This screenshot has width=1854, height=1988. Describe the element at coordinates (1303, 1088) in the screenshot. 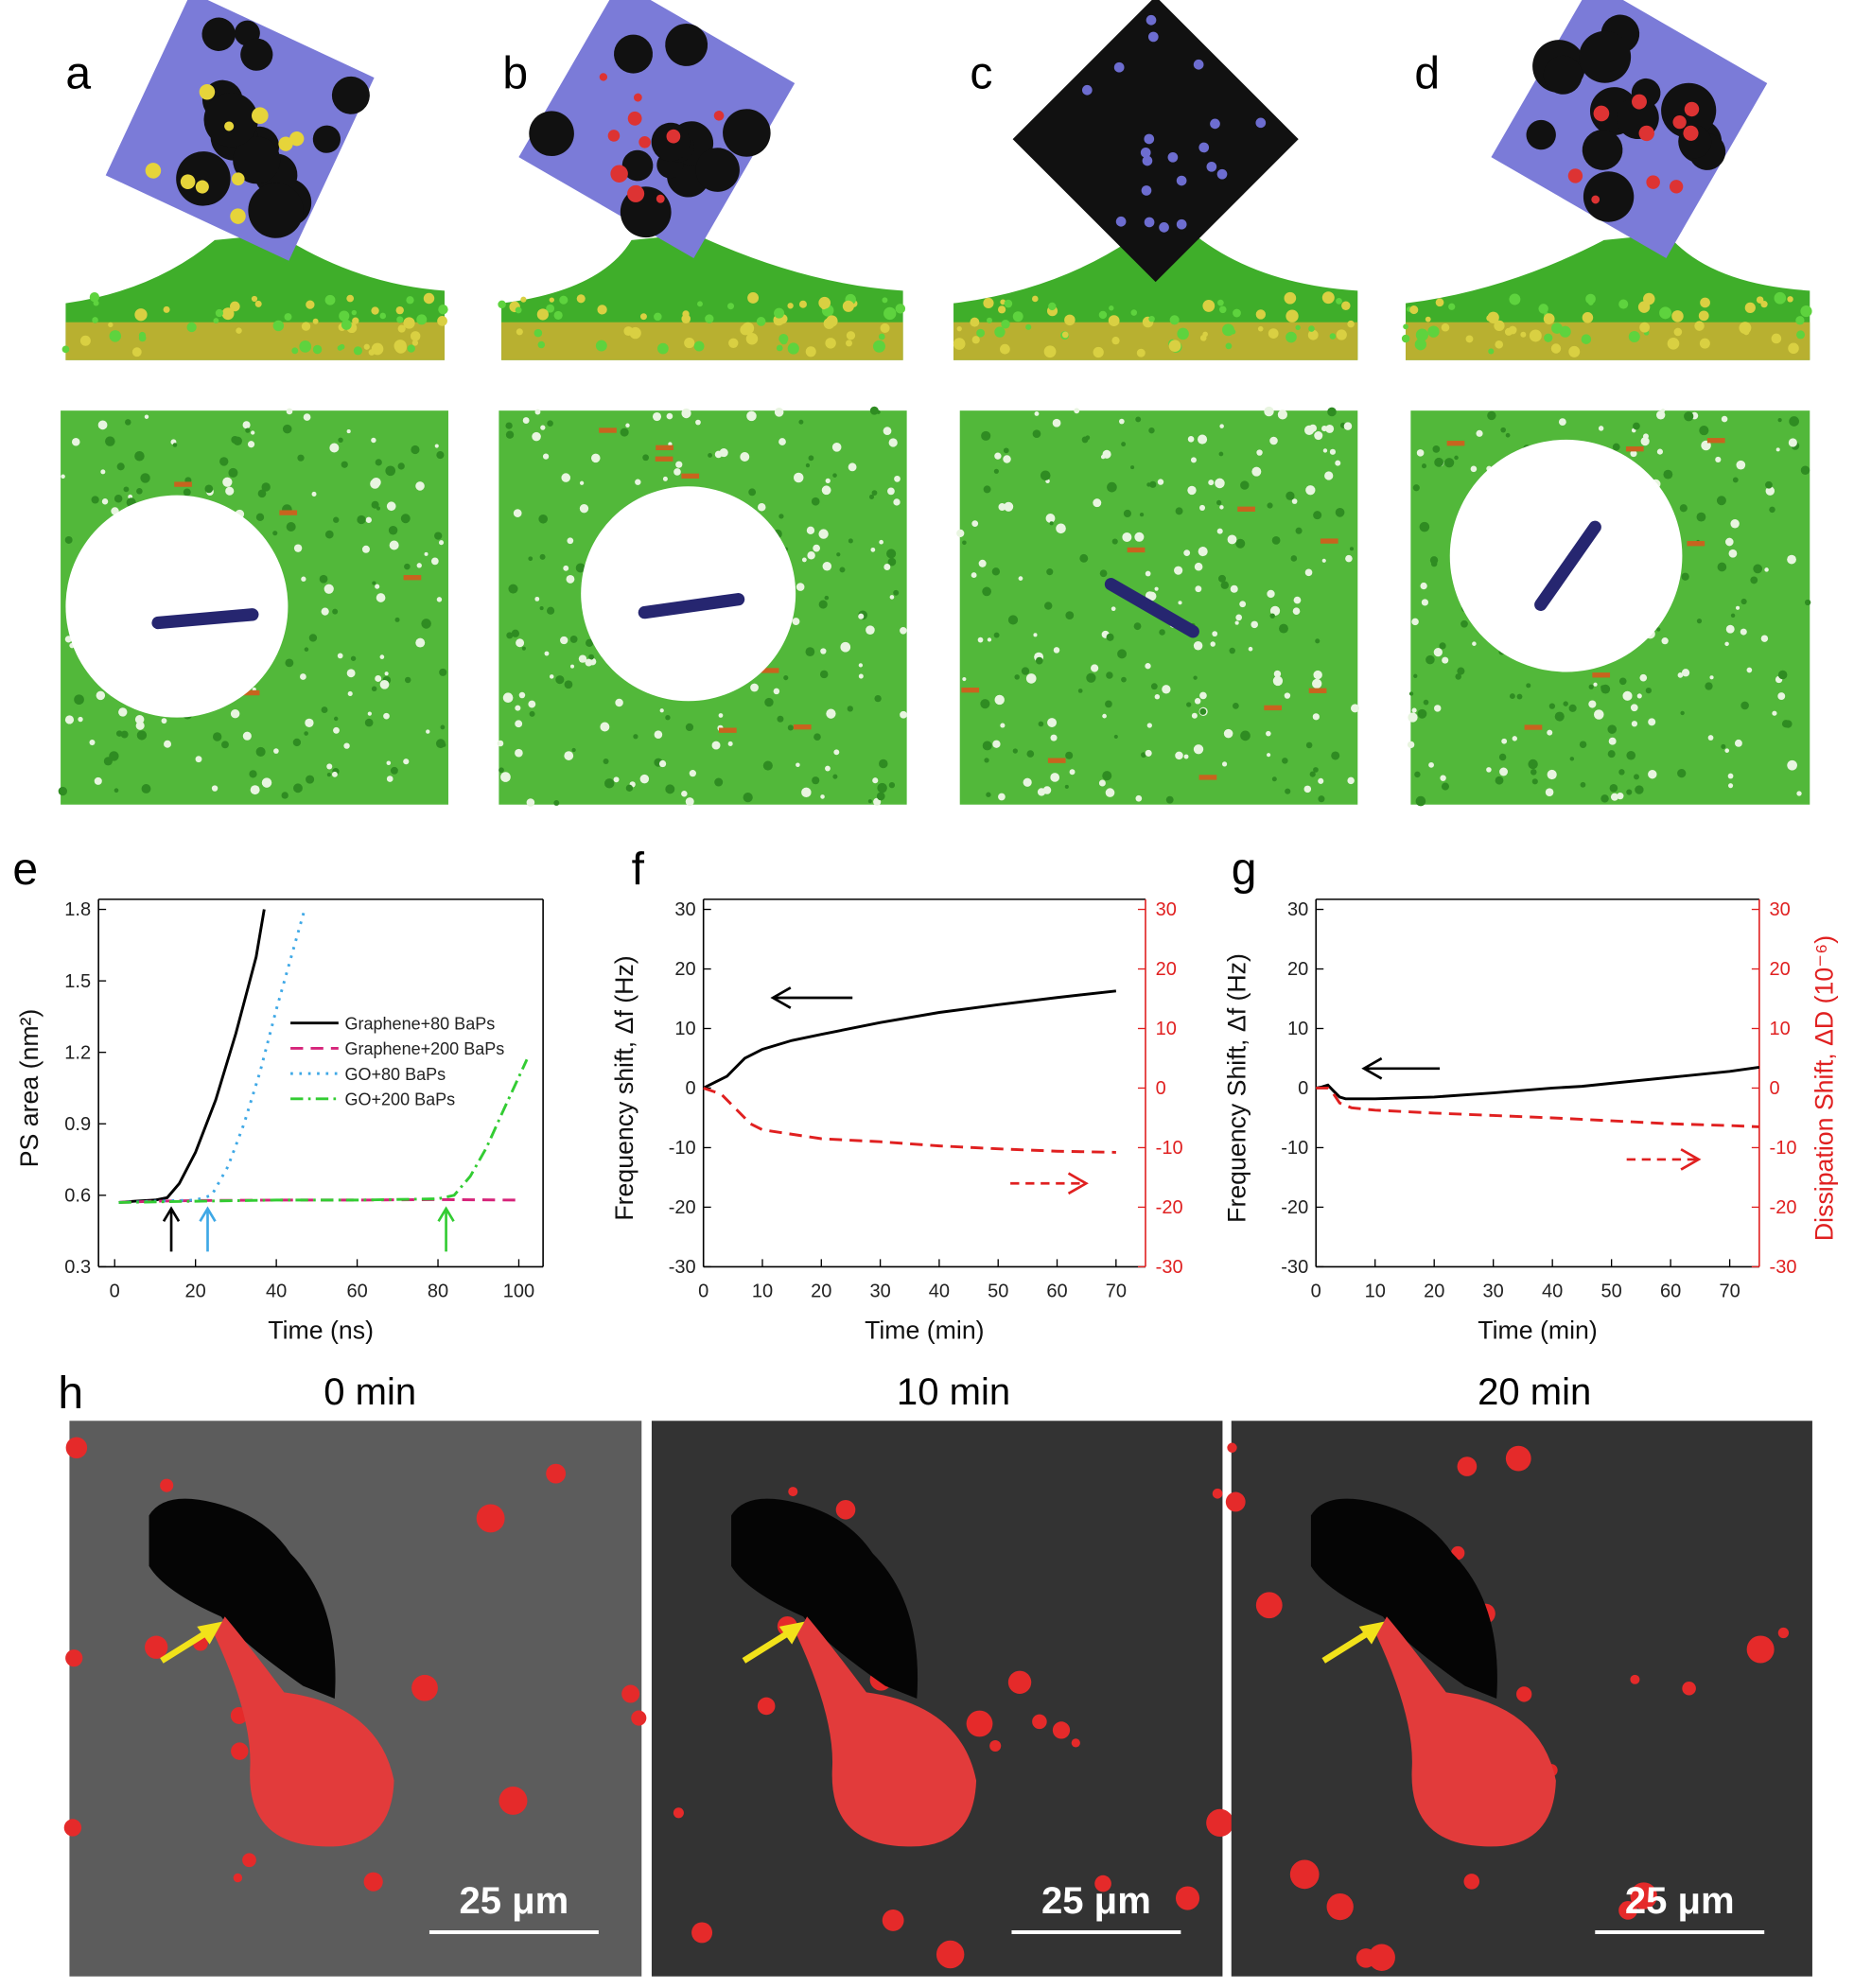

I see `y-tick-label: 0` at that location.